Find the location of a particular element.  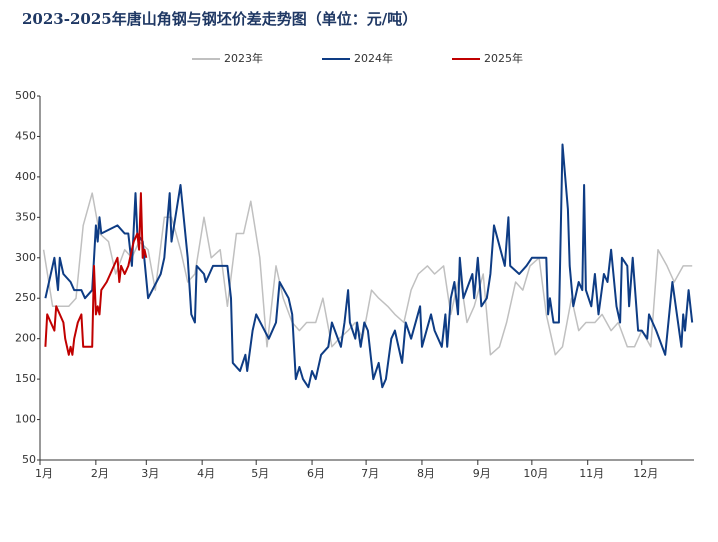

x-tick-label: 7月 is located at coordinates (370, 473).